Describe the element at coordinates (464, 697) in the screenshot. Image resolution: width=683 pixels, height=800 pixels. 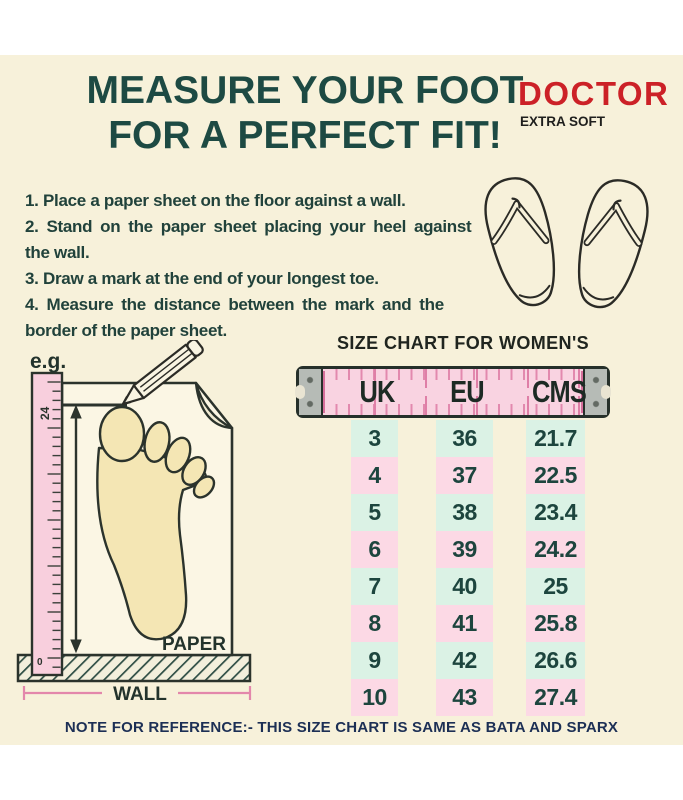
I see `size-cell: 43` at that location.